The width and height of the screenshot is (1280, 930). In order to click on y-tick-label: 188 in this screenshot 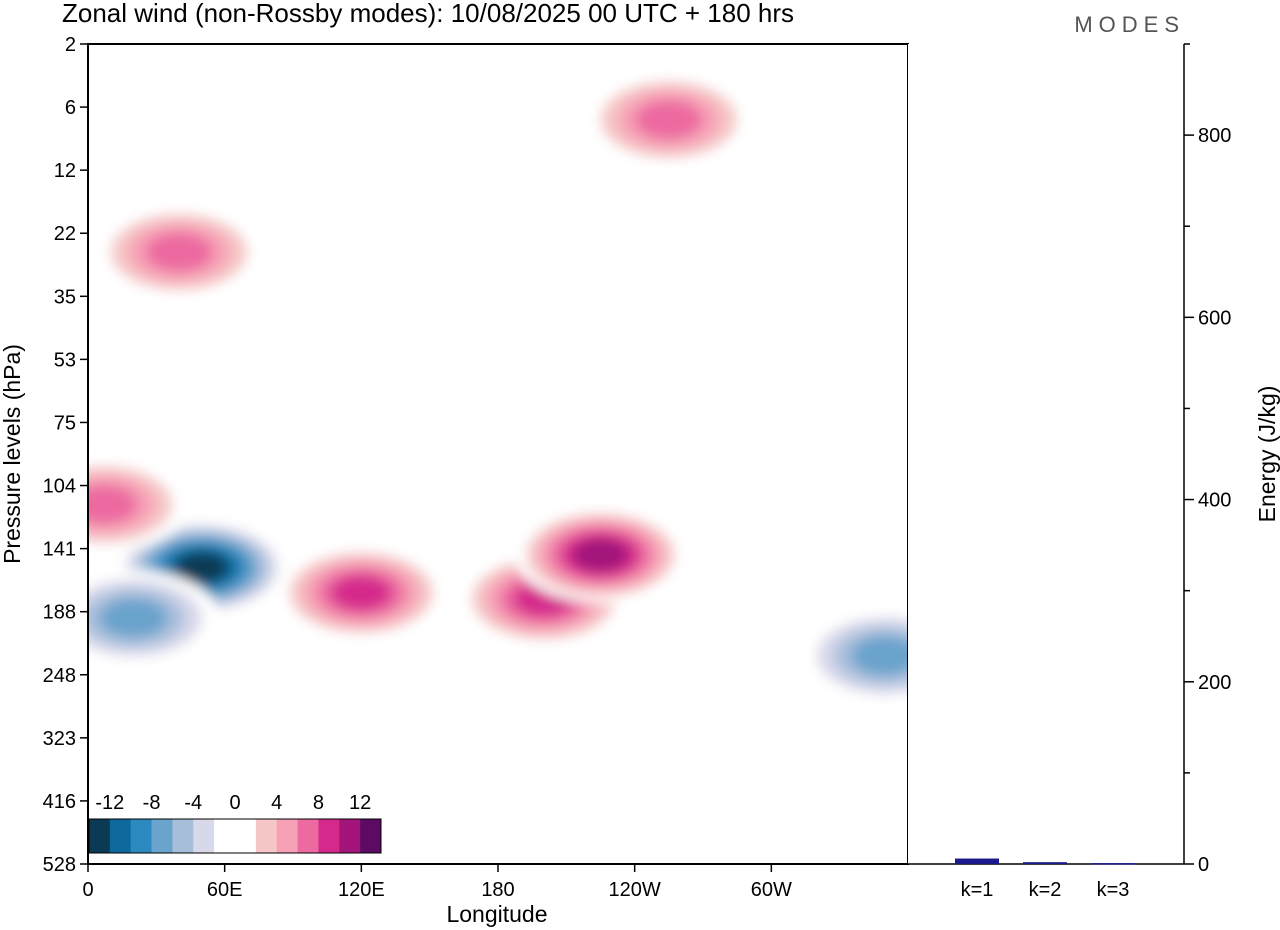, I will do `click(59, 613)`.